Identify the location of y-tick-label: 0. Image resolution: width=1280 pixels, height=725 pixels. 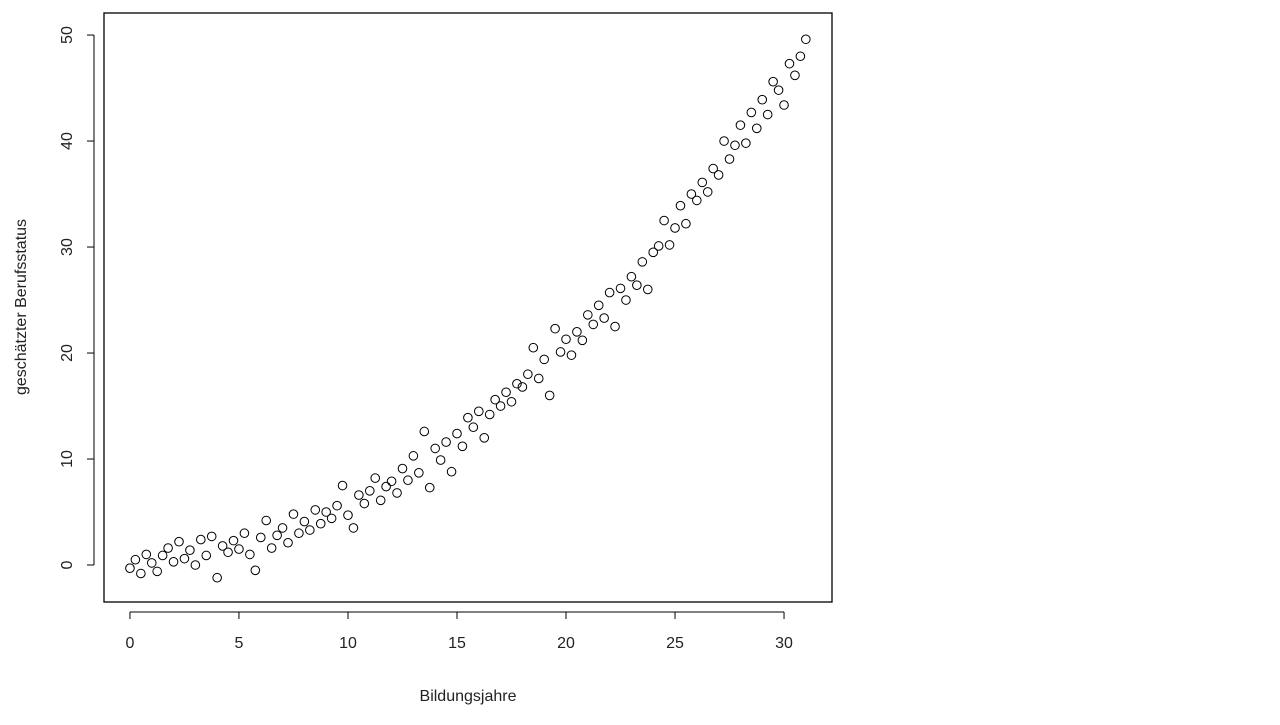
(67, 564).